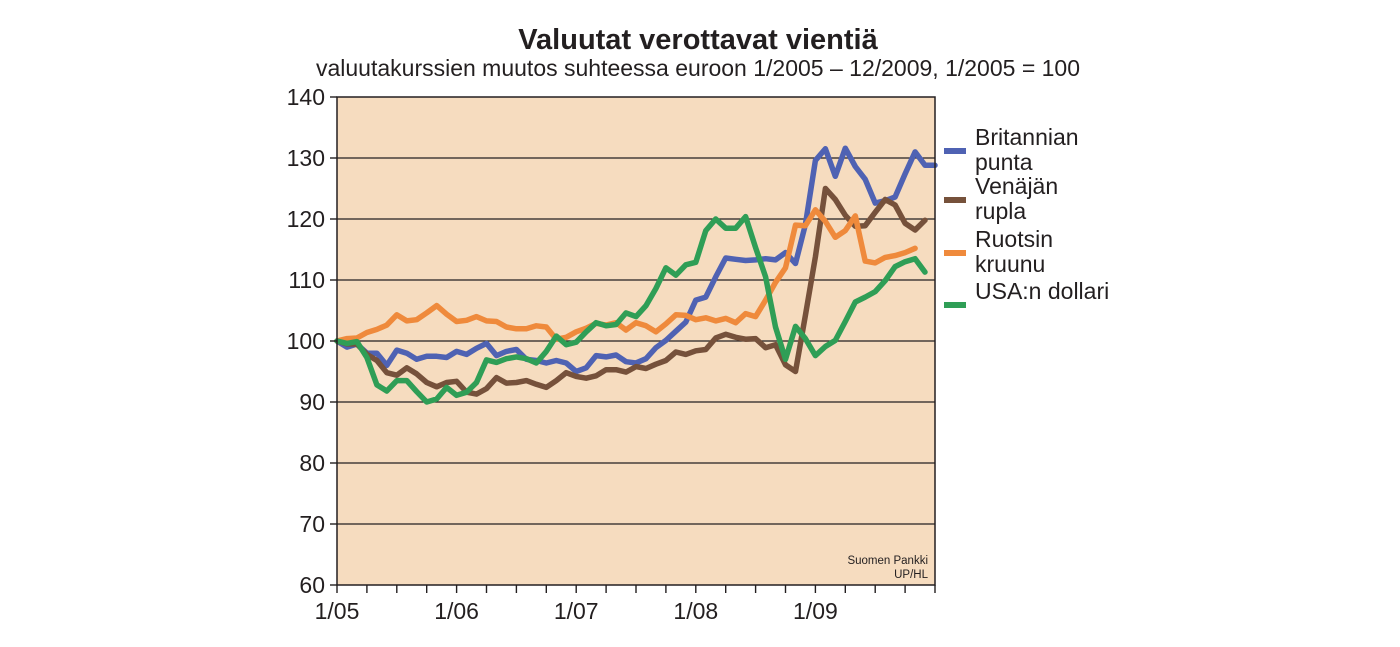  Describe the element at coordinates (456, 611) in the screenshot. I see `x-tick-label: 1/06` at that location.